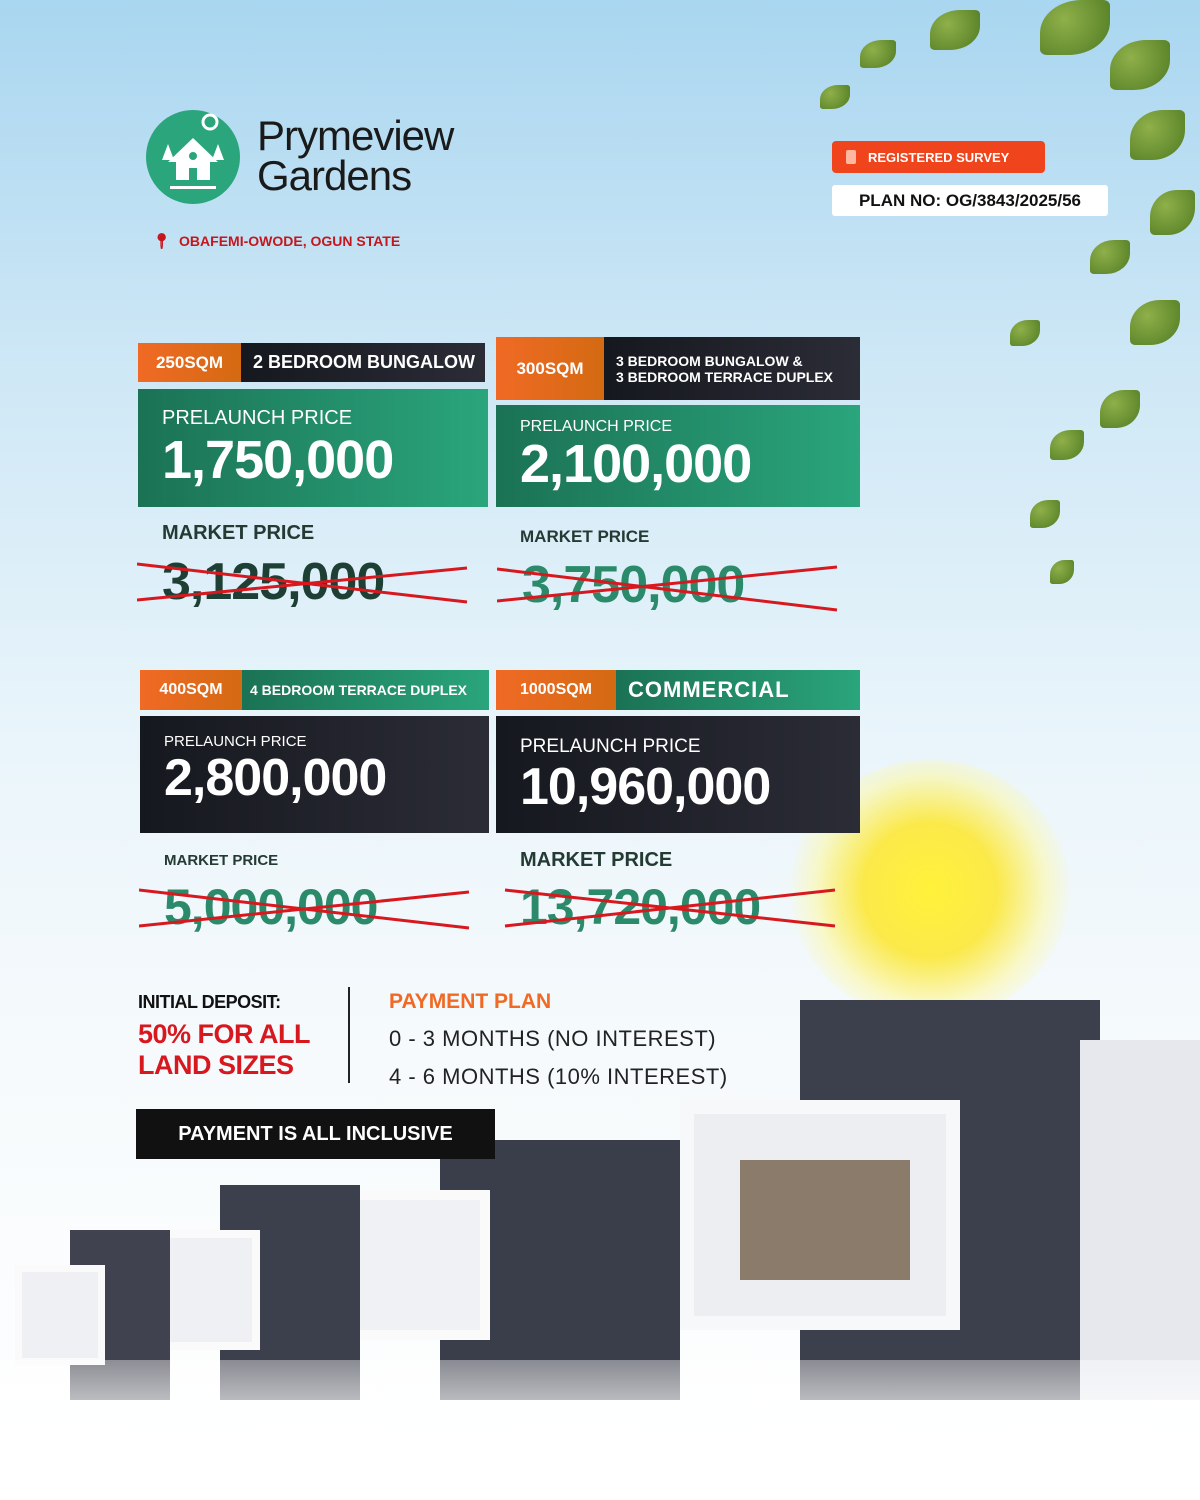 This screenshot has height=1500, width=1200. I want to click on type-label-line1: 3 BEDROOM BUNGALOW &, so click(709, 360).